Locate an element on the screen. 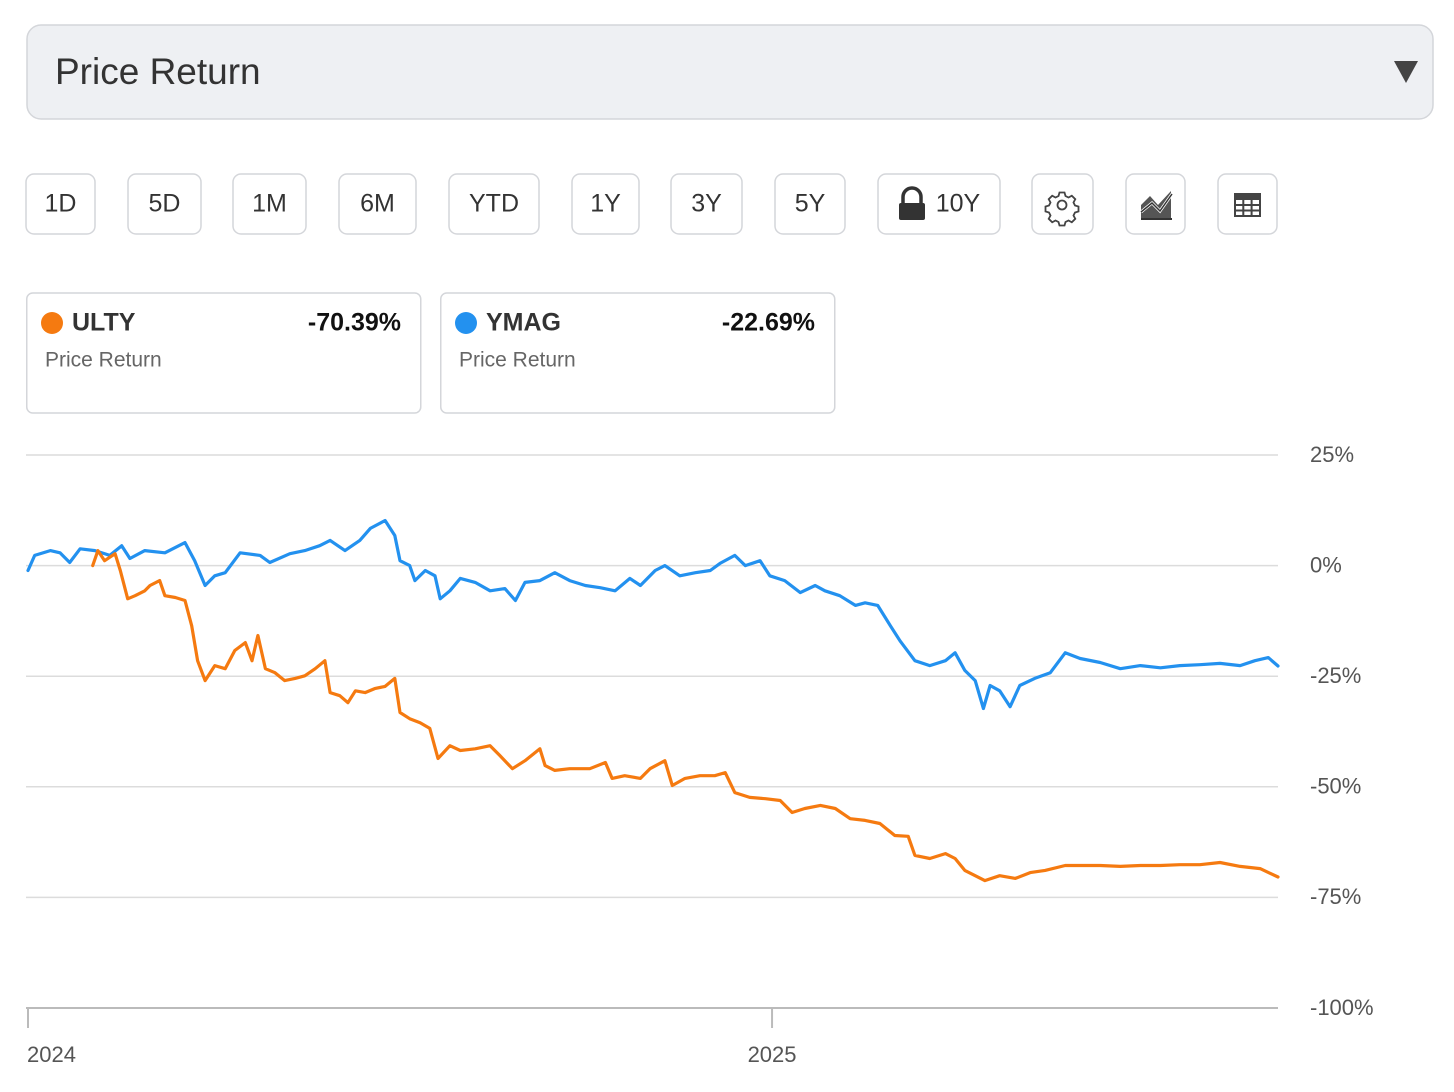 This screenshot has height=1092, width=1454. y-tick-label: 0% is located at coordinates (1326, 564).